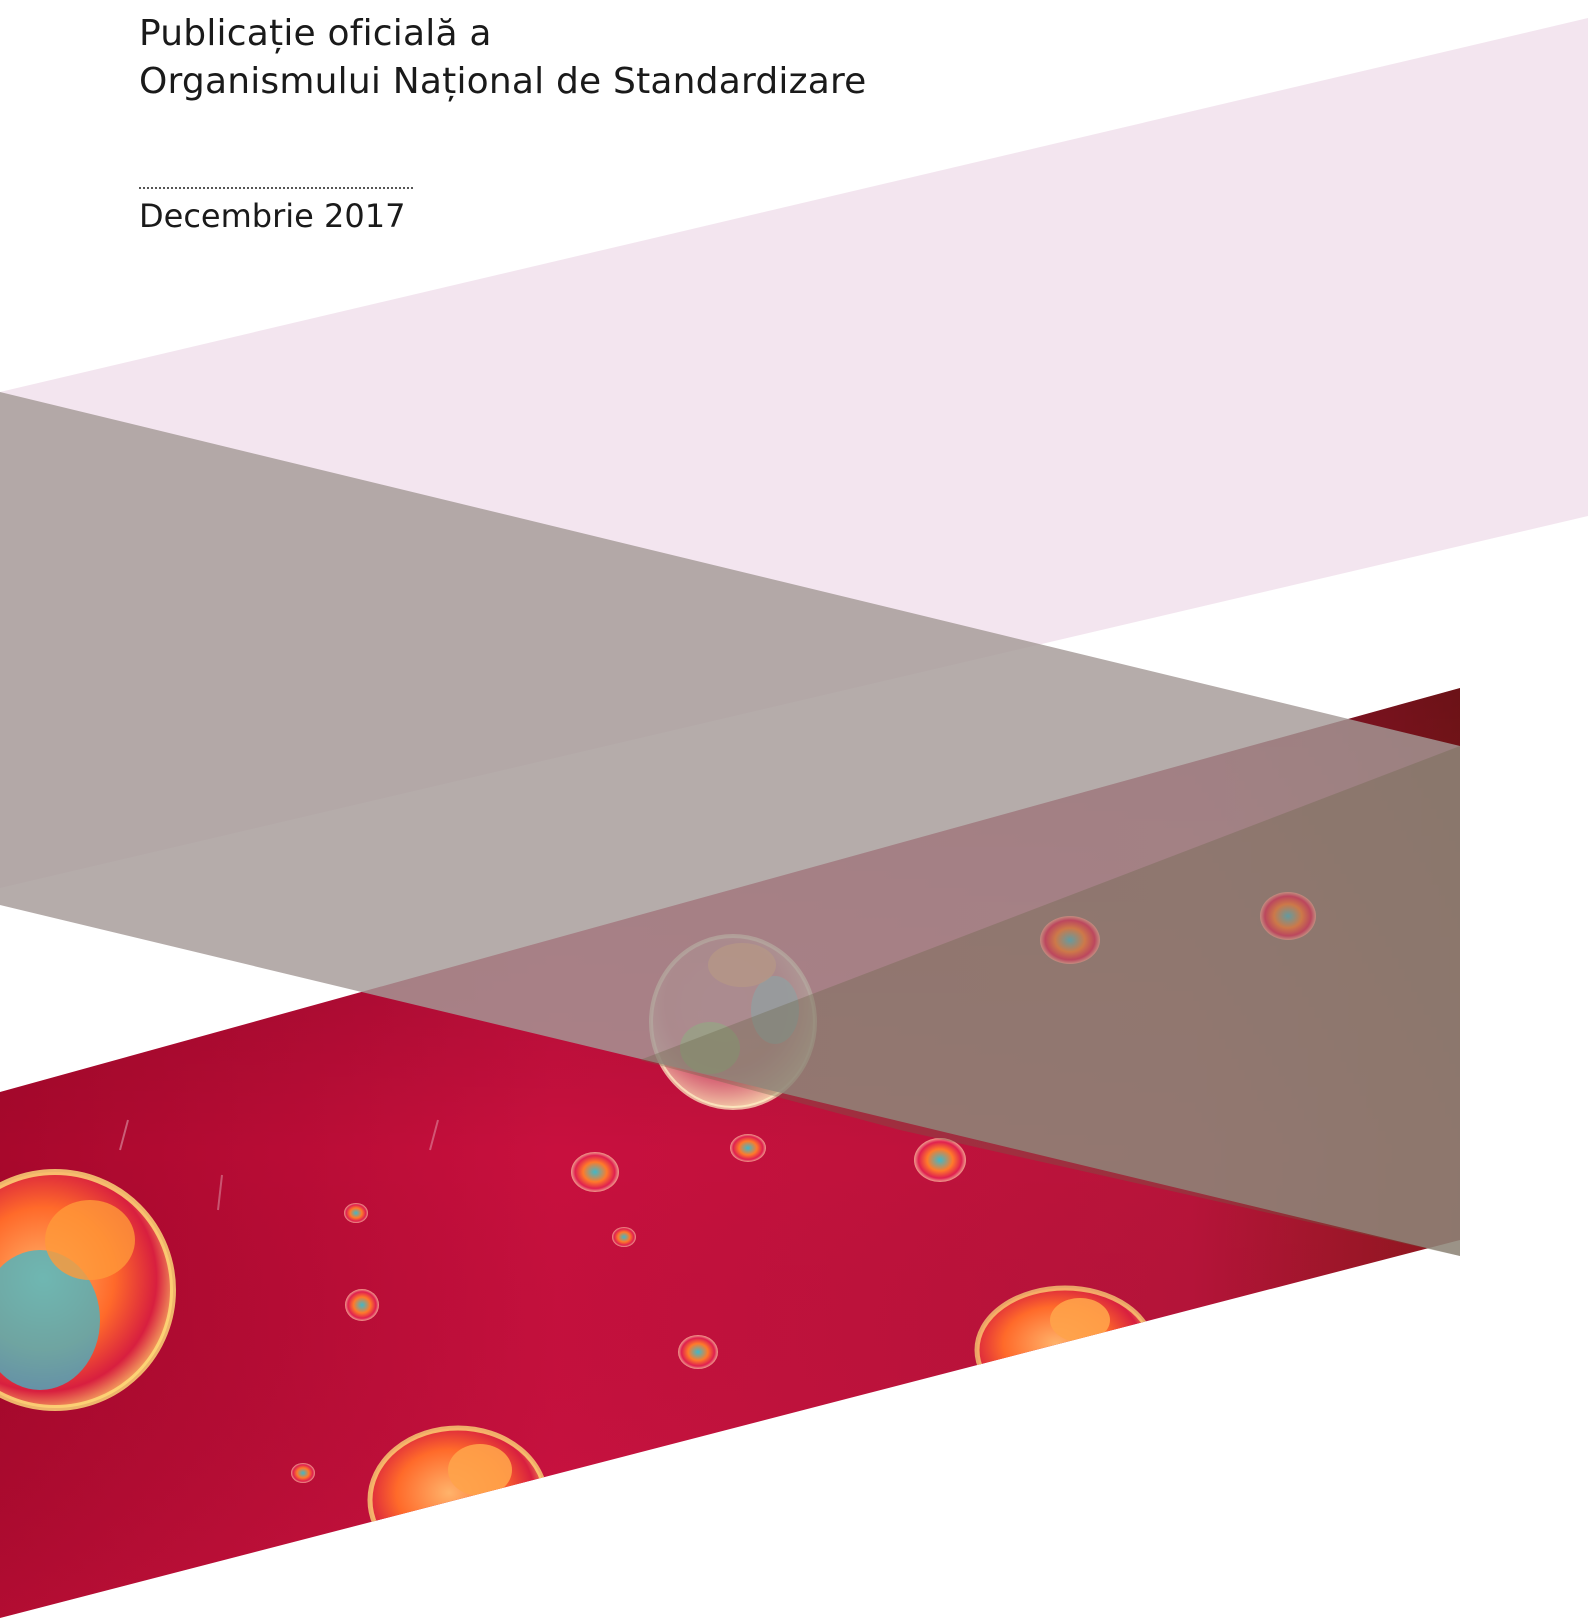 The height and width of the screenshot is (1618, 1588). What do you see at coordinates (503, 81) in the screenshot?
I see `publication-line-2: Organismului Național de Standardizare` at bounding box center [503, 81].